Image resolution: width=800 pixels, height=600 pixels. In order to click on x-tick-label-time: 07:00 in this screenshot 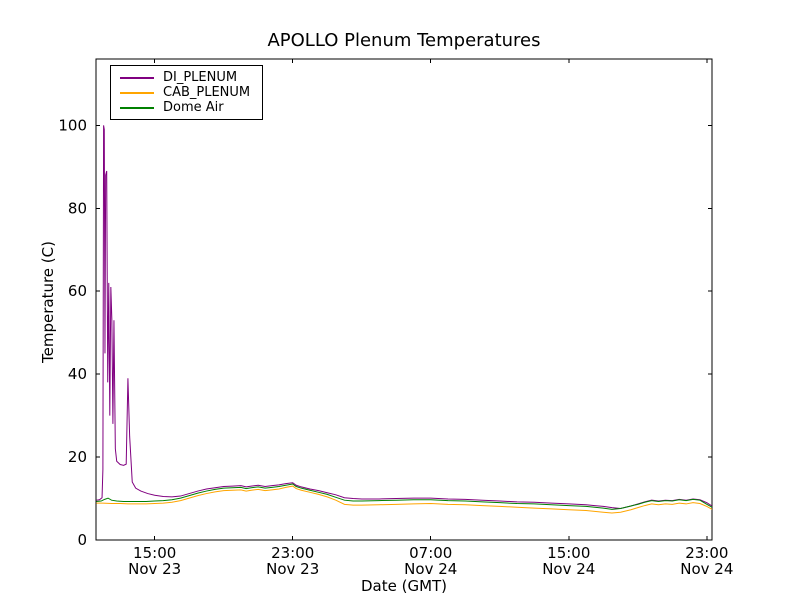, I will do `click(430, 553)`.